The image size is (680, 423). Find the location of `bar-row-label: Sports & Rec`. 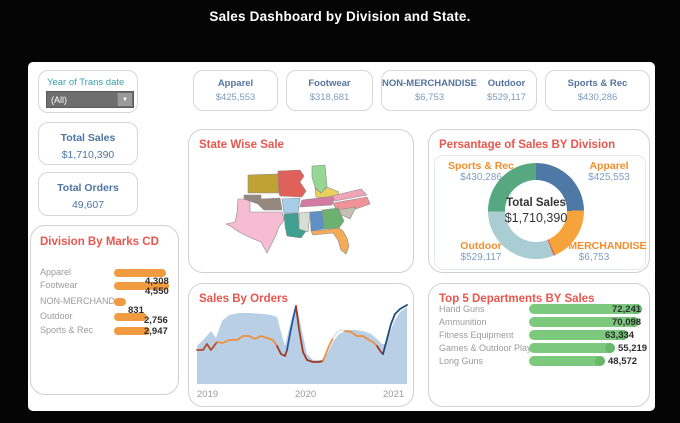

bar-row-label: Sports & Rec is located at coordinates (67, 330).